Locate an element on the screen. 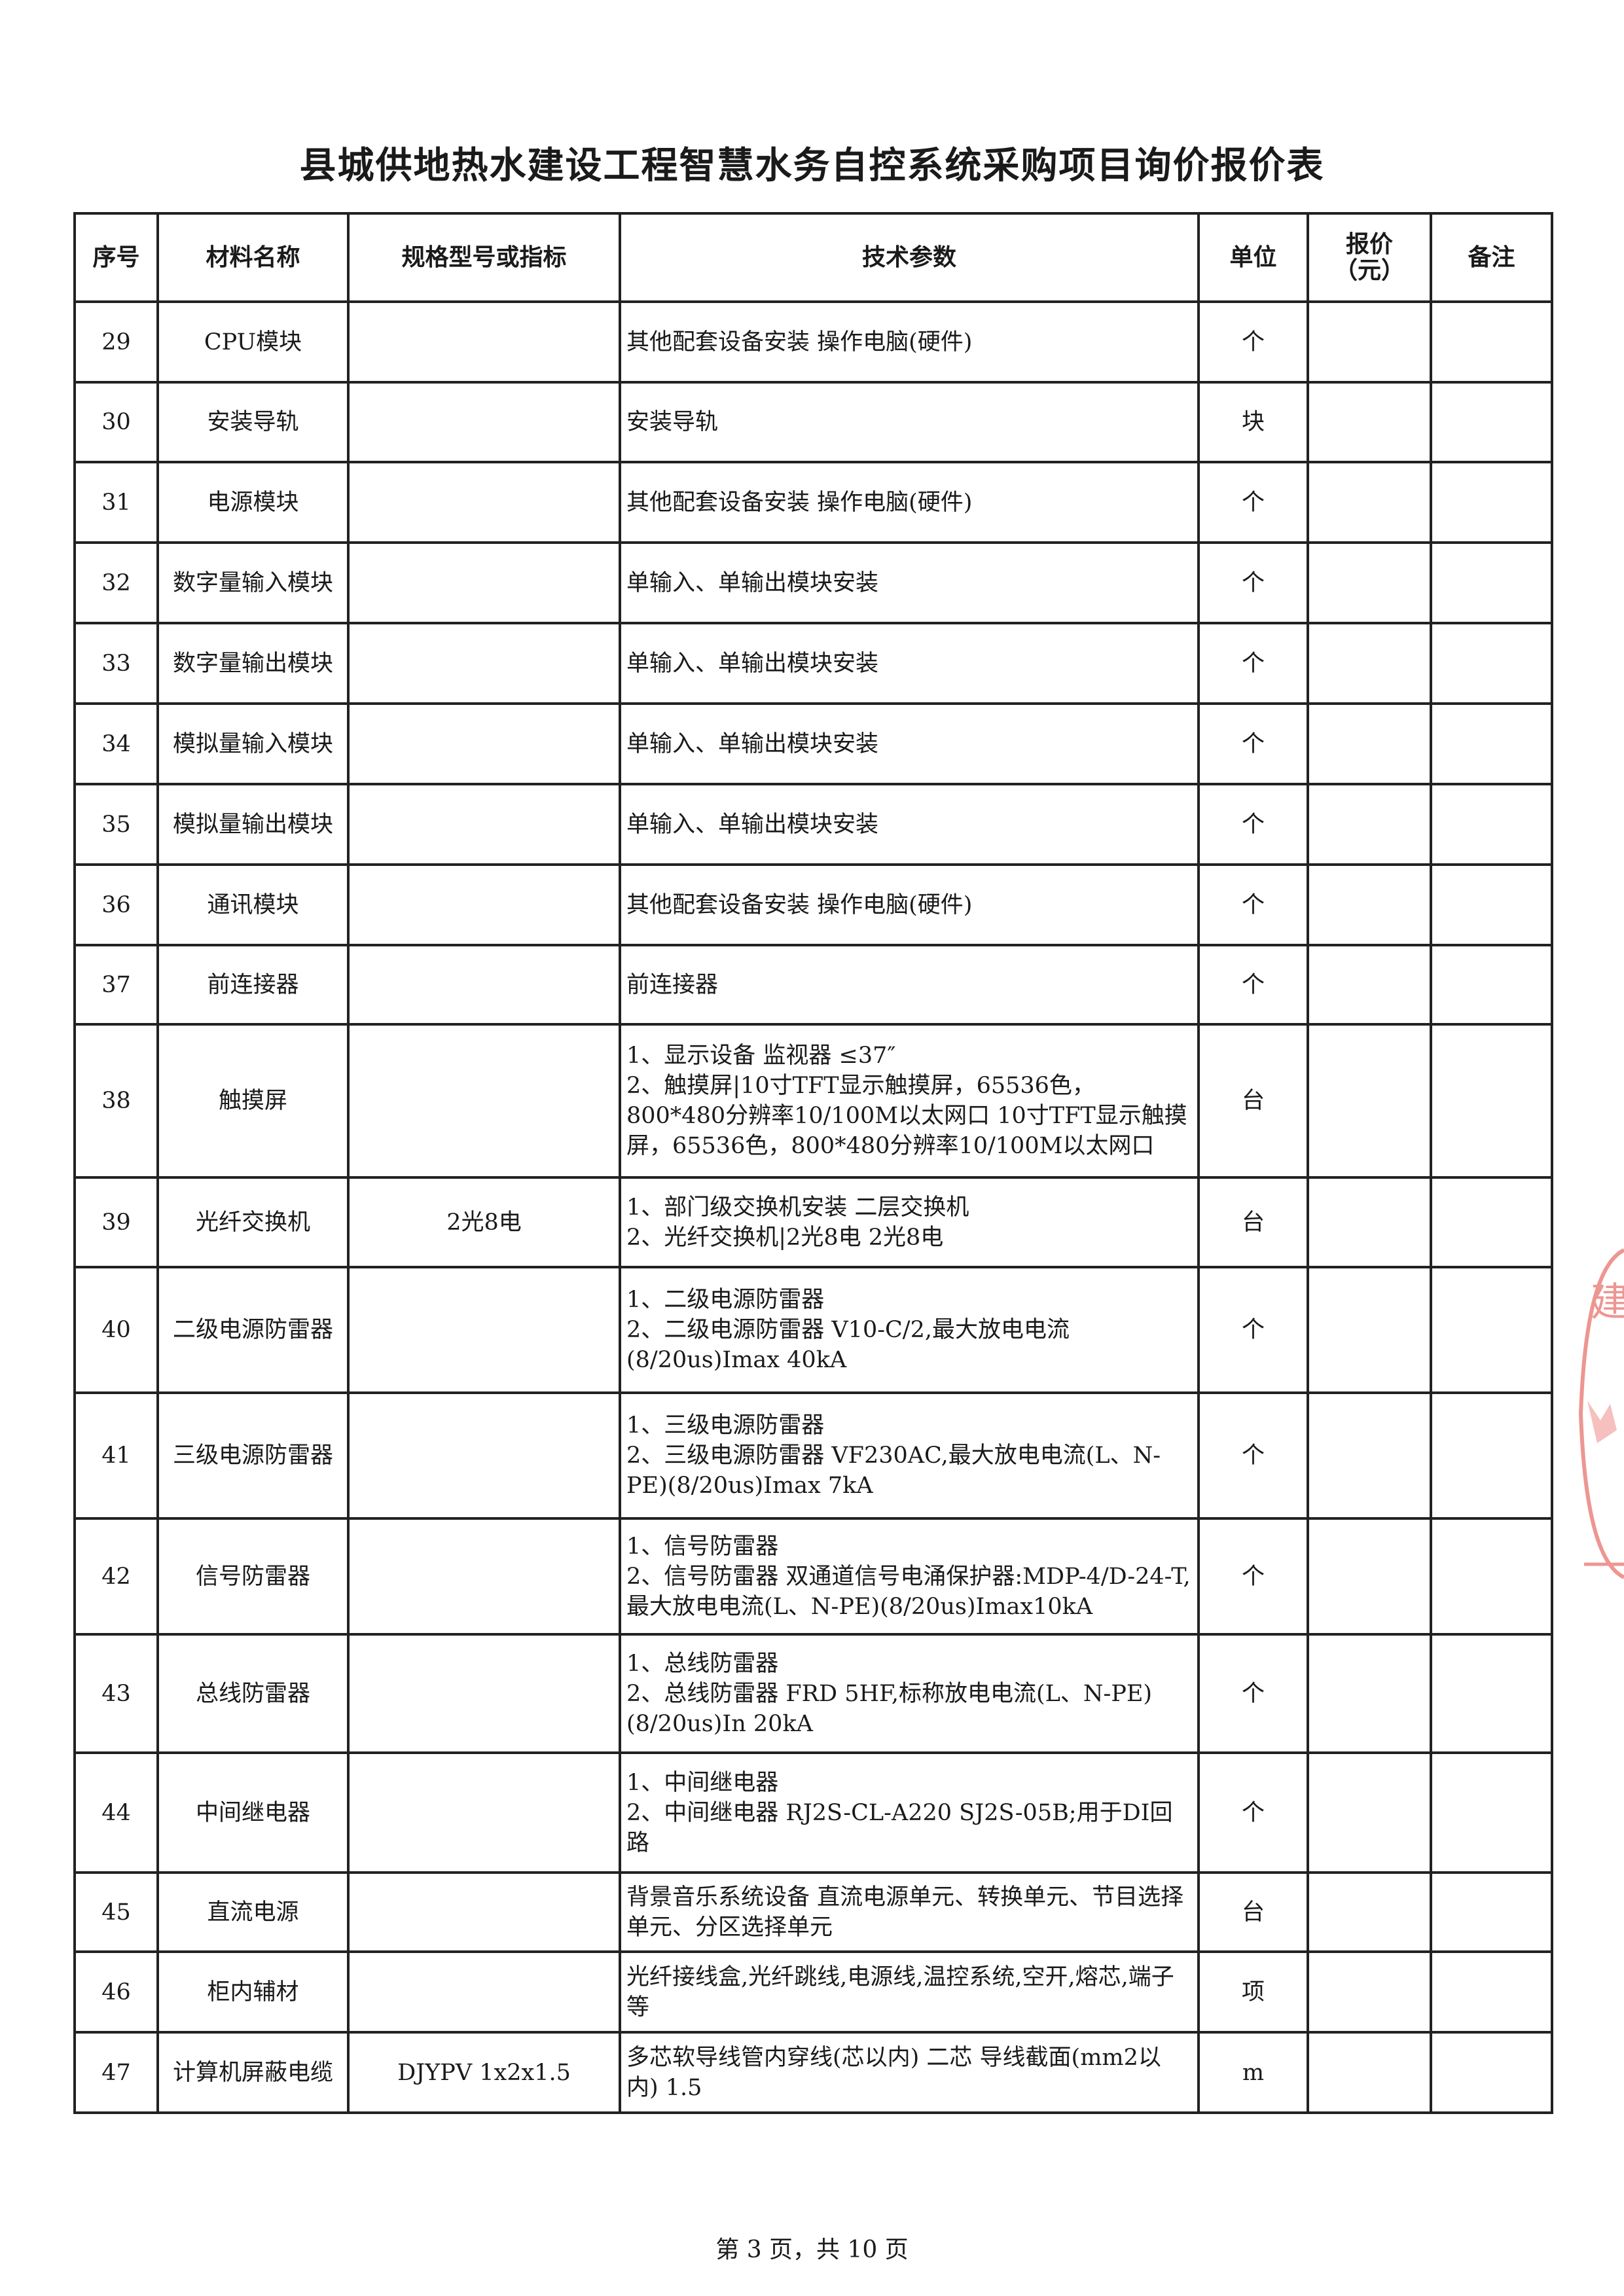 This screenshot has width=1624, height=2296. header-row: 序号 材料名称 规格型号或指标 技术参数 单位 报价 （元） 备注 is located at coordinates (813, 257).